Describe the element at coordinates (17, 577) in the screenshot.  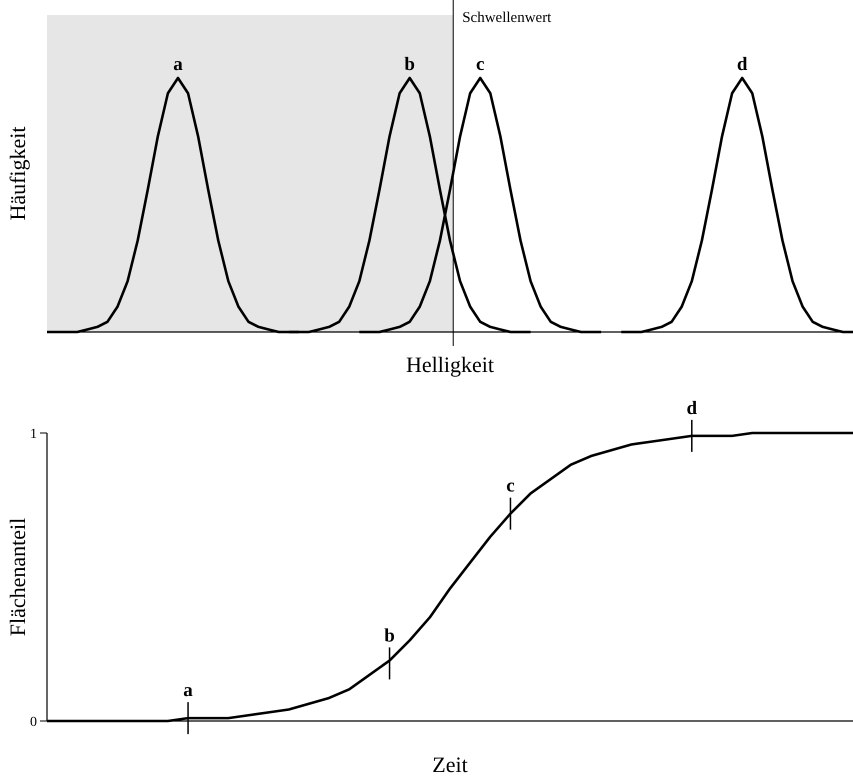
I see `y-axis-title: Flächenanteil` at that location.